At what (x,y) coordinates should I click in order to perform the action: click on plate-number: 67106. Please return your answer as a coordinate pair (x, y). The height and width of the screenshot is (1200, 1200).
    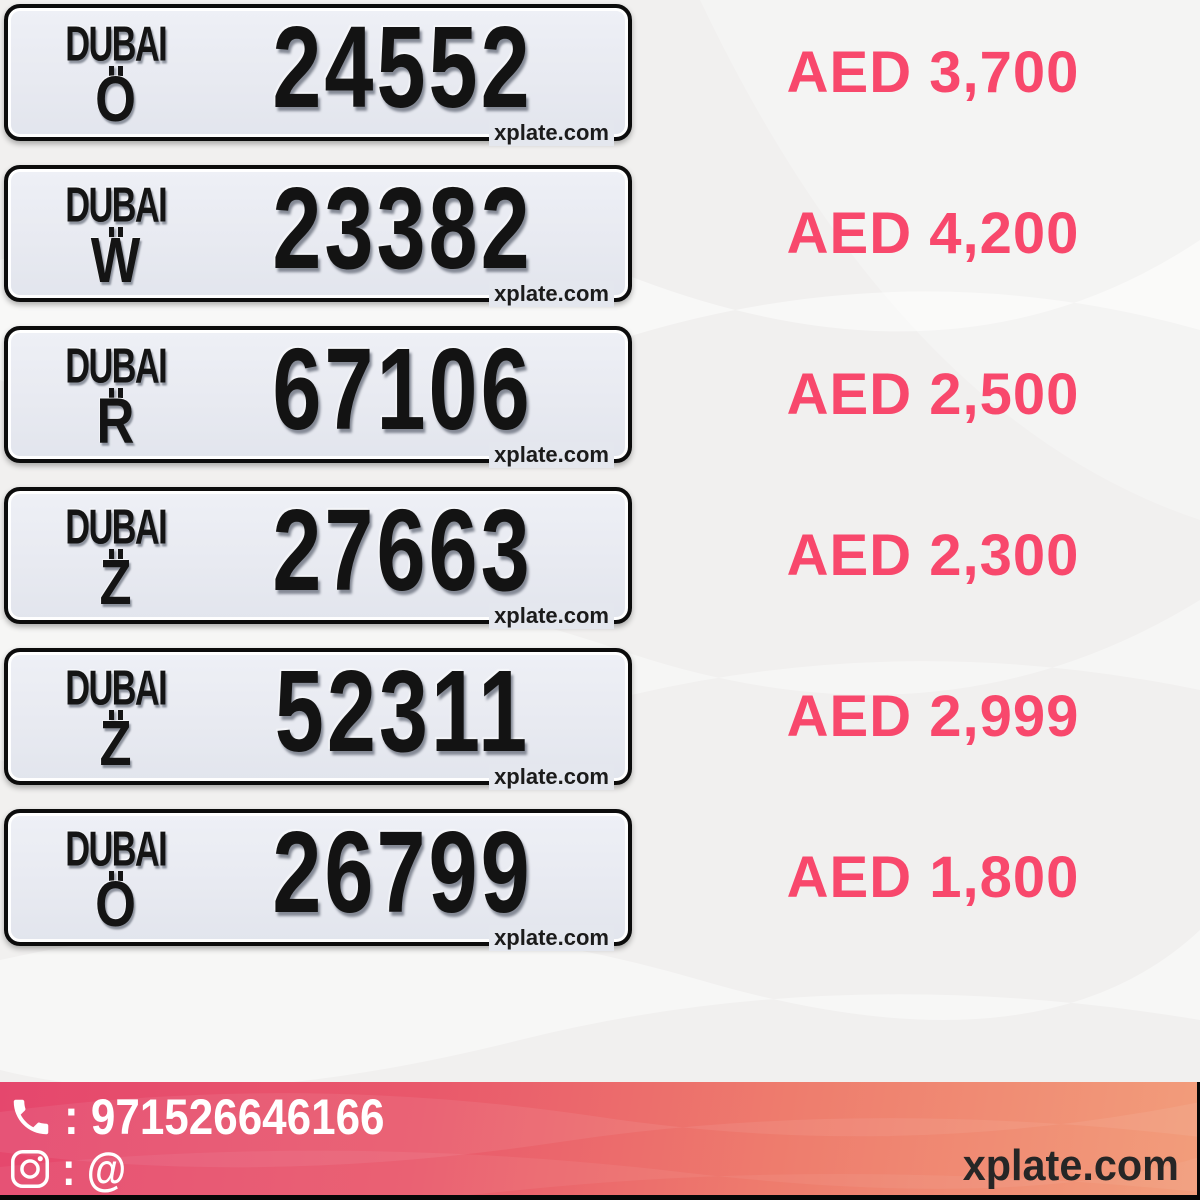
    Looking at the image, I should click on (402, 388).